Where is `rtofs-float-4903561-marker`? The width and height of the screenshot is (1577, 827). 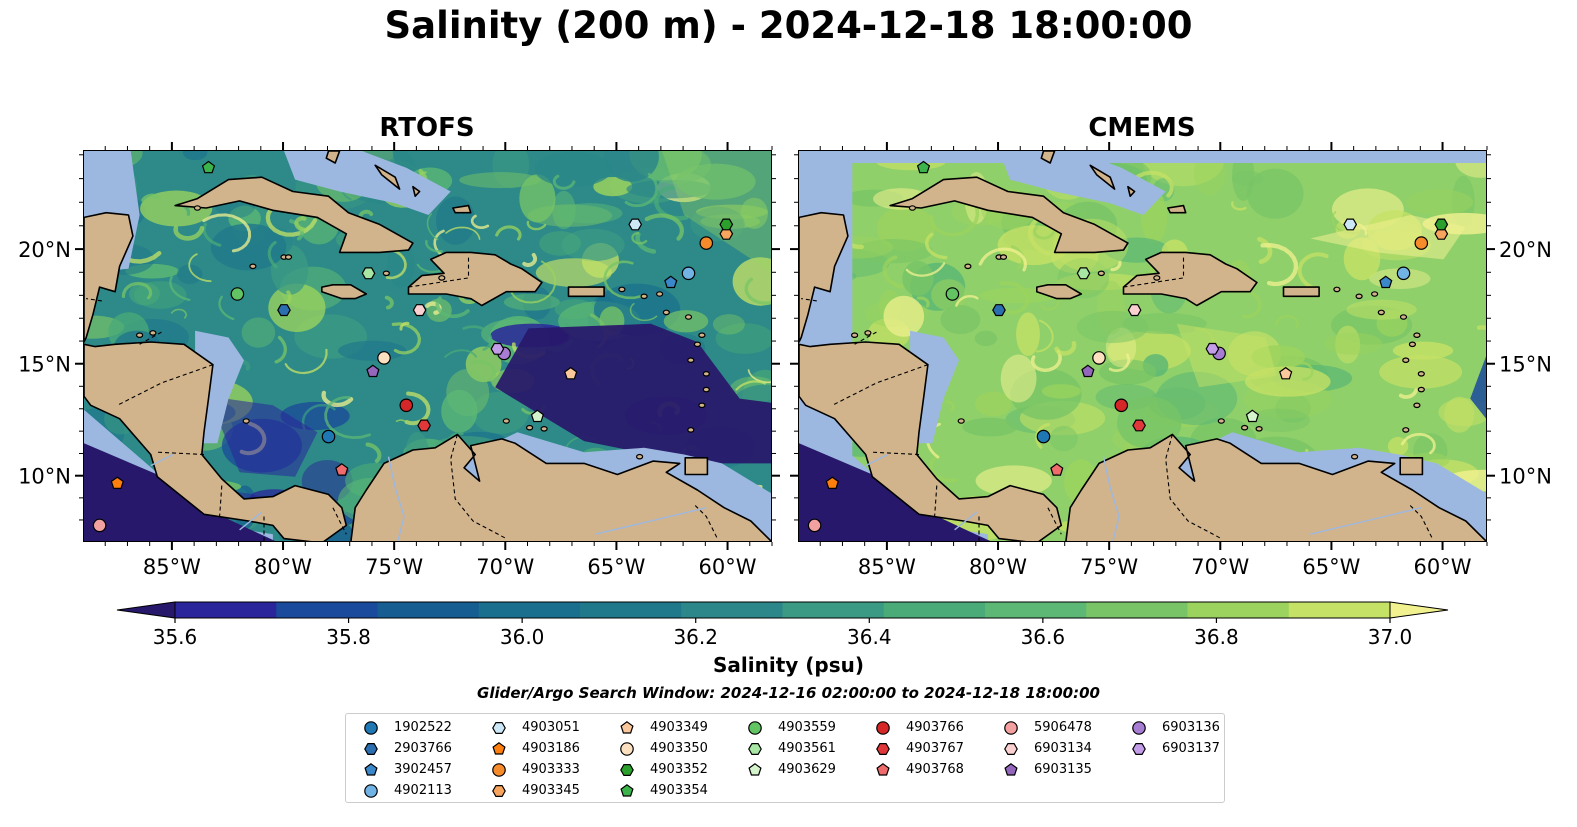 rtofs-float-4903561-marker is located at coordinates (368, 273).